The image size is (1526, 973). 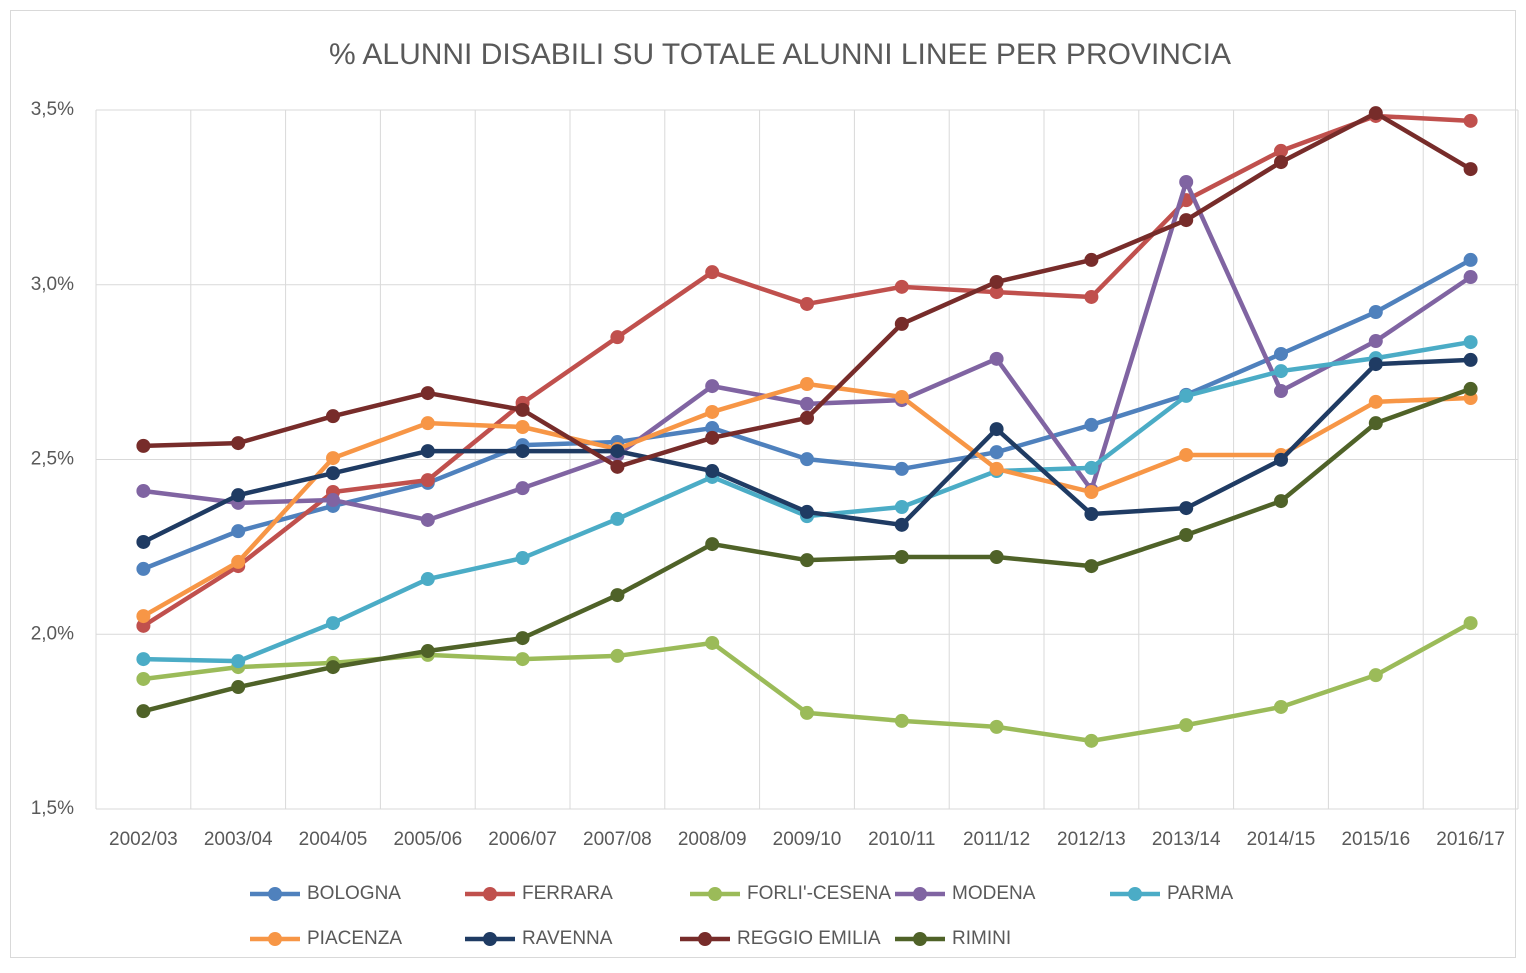 What do you see at coordinates (996, 839) in the screenshot?
I see `x-tick-label: 2011/12` at bounding box center [996, 839].